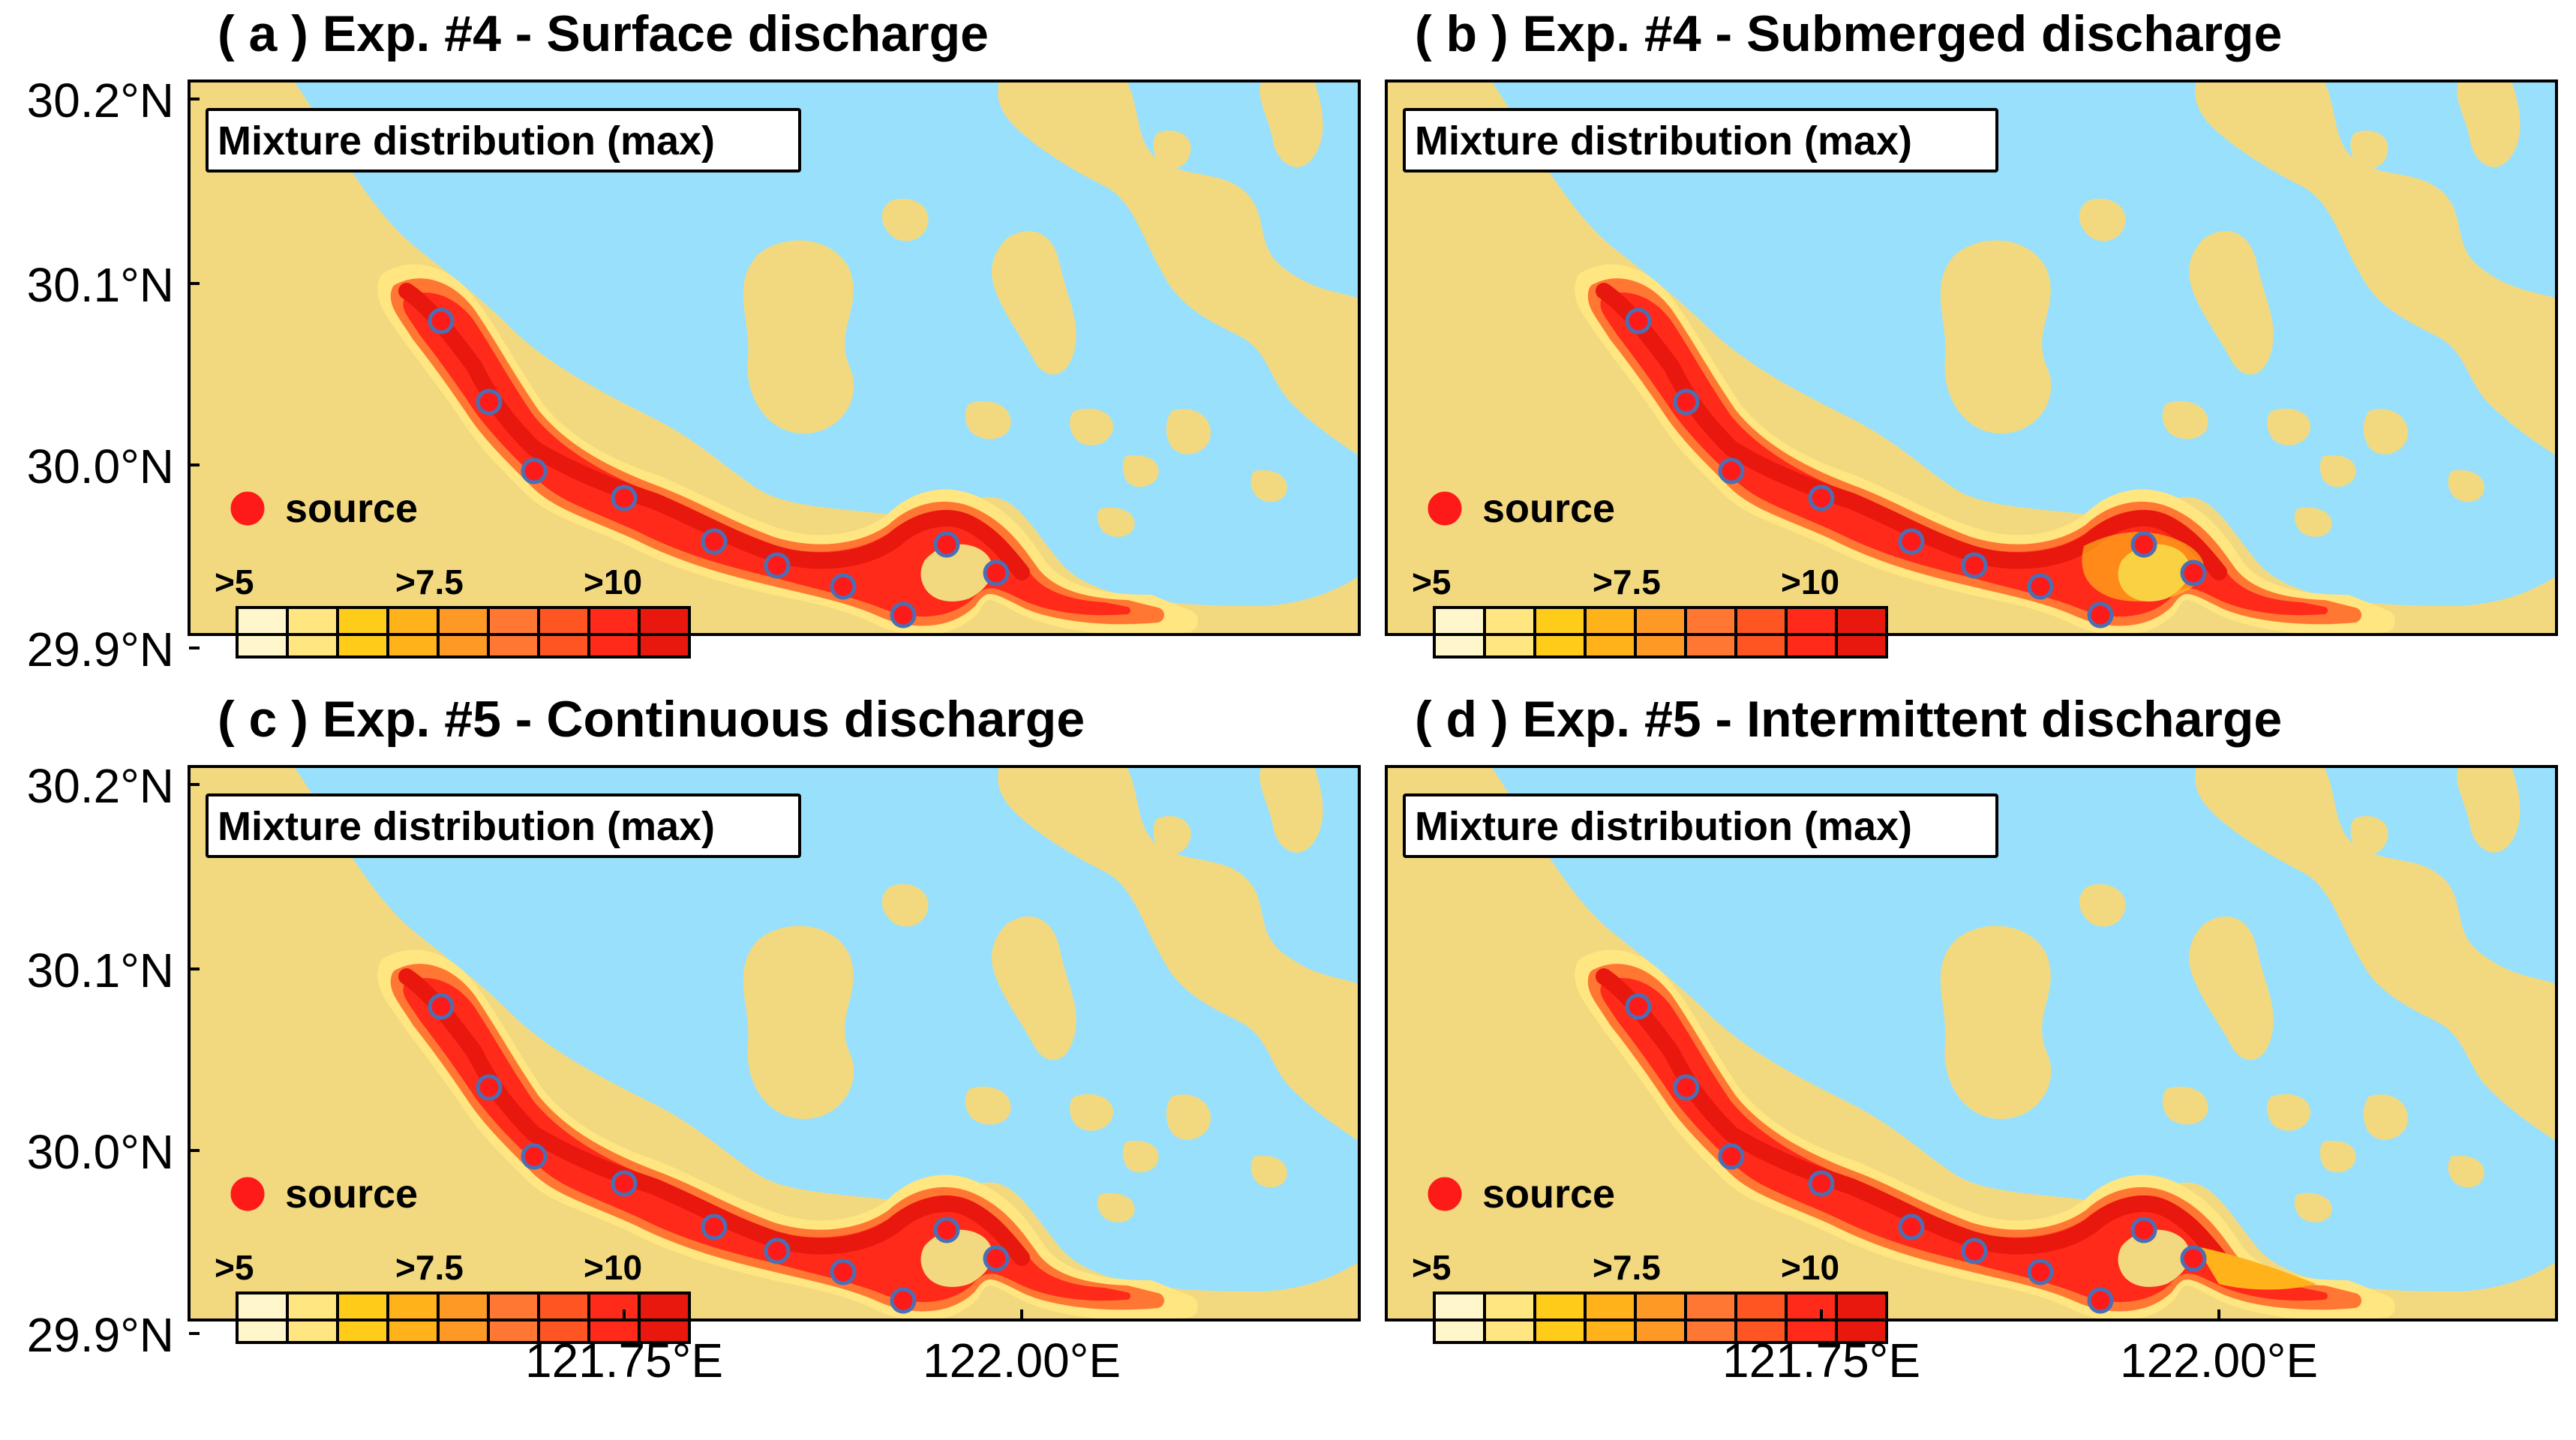 This screenshot has width=2576, height=1440. Describe the element at coordinates (603, 33) in the screenshot. I see `panel-title: ( a ) Exp. #4 - Surface discharge` at that location.